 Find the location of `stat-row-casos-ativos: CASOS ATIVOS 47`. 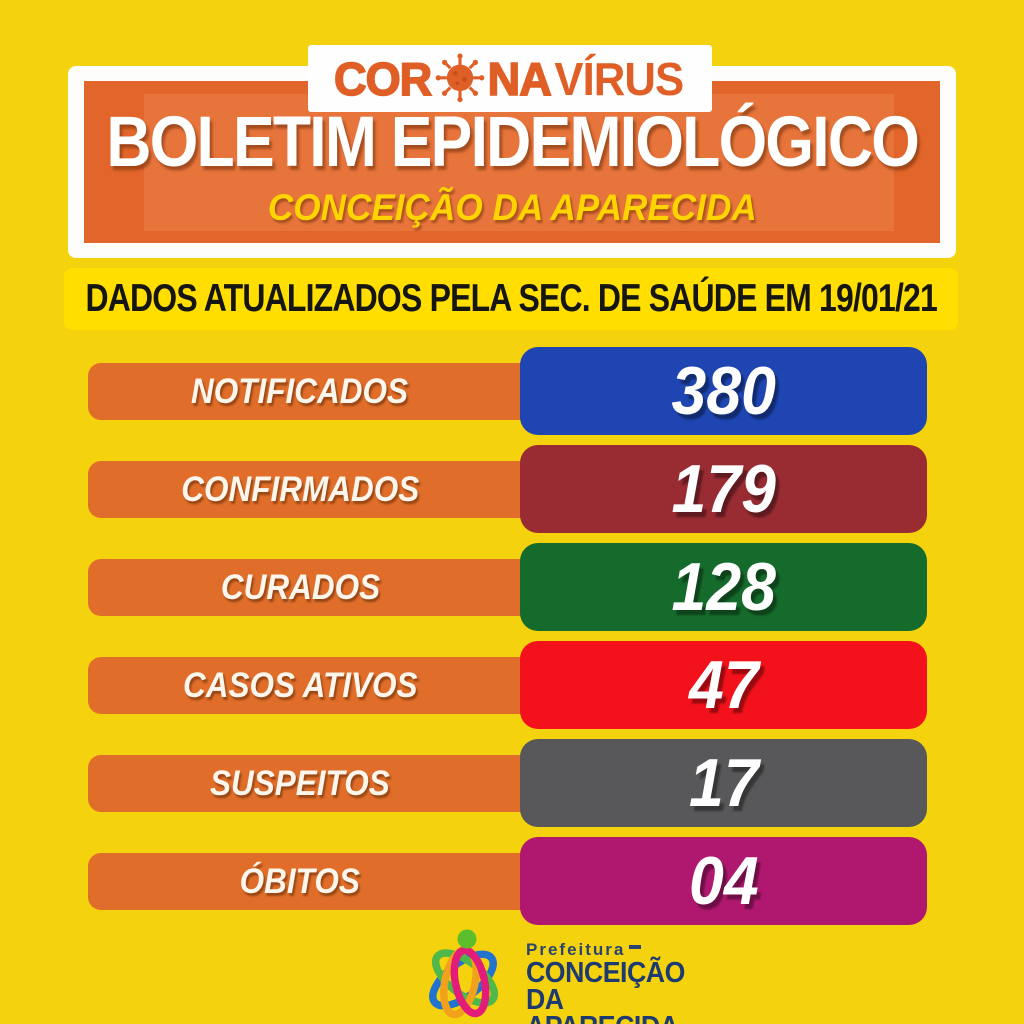

stat-row-casos-ativos: CASOS ATIVOS 47 is located at coordinates (512, 685).